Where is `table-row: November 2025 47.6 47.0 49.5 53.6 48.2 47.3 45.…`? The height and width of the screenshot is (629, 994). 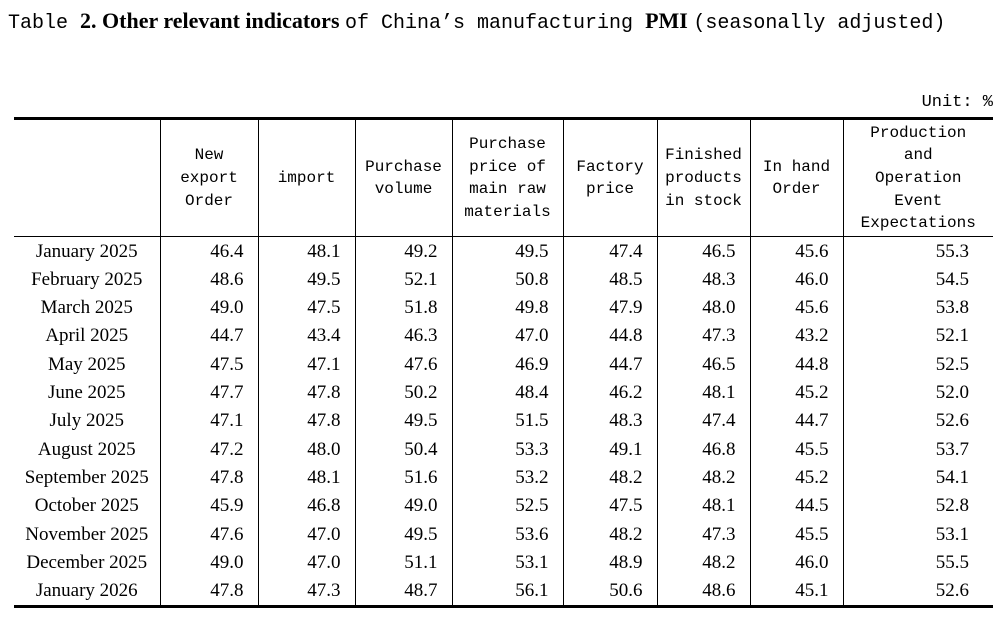
table-row: November 2025 47.6 47.0 49.5 53.6 48.2 47.3 45.… is located at coordinates (503, 534).